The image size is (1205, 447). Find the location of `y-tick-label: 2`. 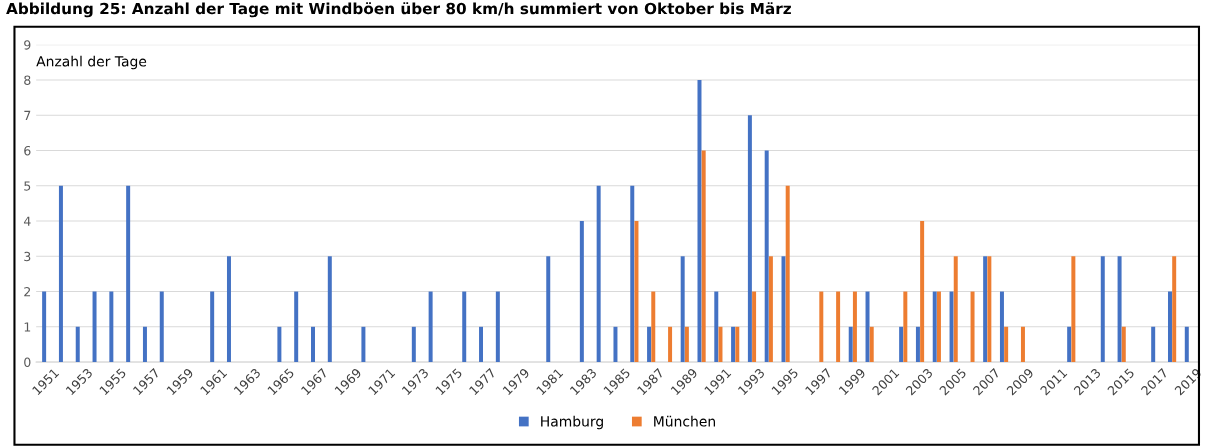

y-tick-label: 2 is located at coordinates (27, 292).